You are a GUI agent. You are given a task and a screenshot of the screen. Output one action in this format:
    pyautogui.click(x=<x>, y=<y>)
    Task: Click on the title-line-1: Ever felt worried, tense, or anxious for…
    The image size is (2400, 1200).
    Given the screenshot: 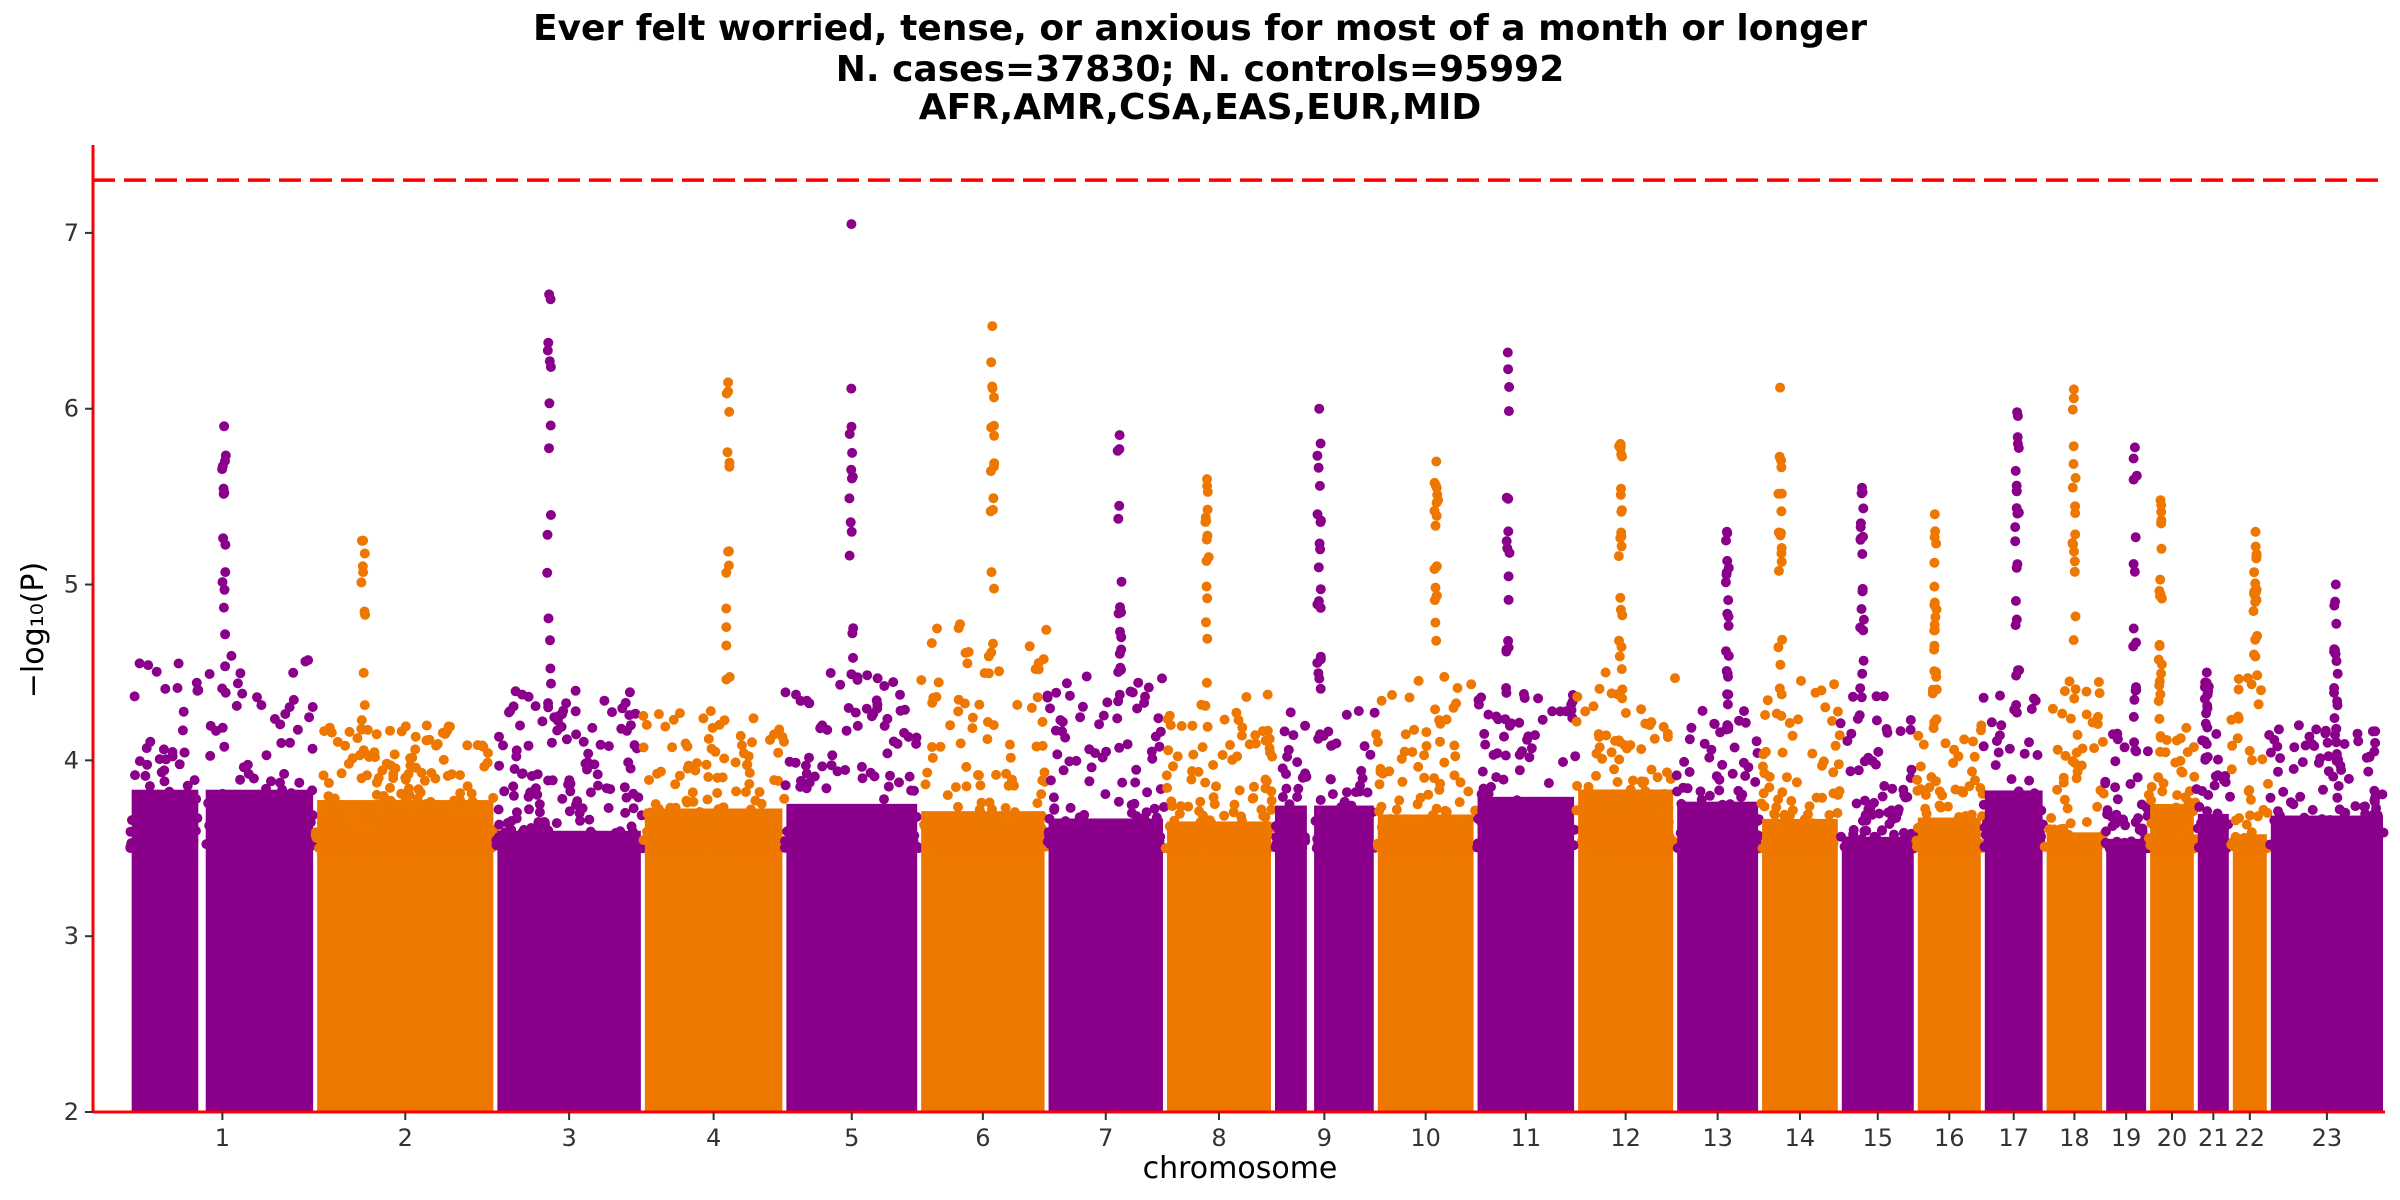 What is the action you would take?
    pyautogui.click(x=1200, y=28)
    